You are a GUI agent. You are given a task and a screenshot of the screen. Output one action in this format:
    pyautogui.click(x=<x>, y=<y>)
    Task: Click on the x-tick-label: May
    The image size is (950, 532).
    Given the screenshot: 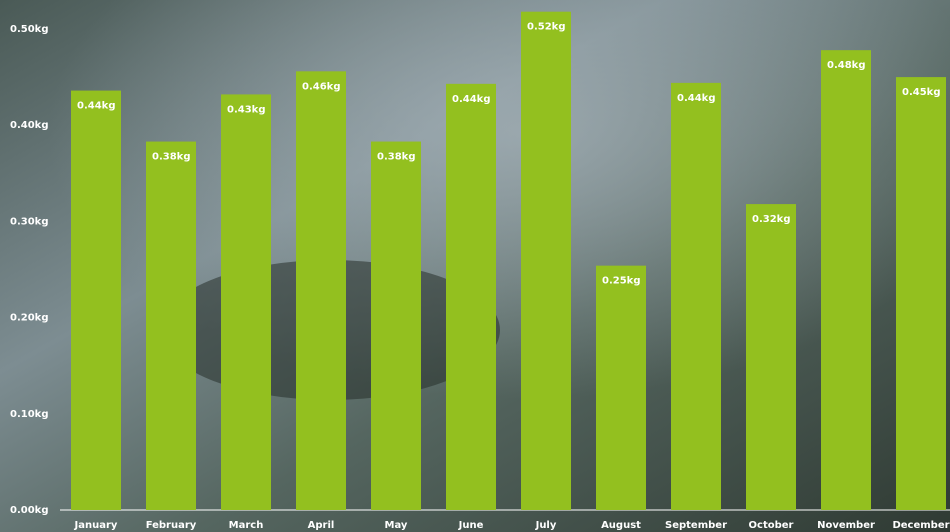 What is the action you would take?
    pyautogui.click(x=396, y=525)
    